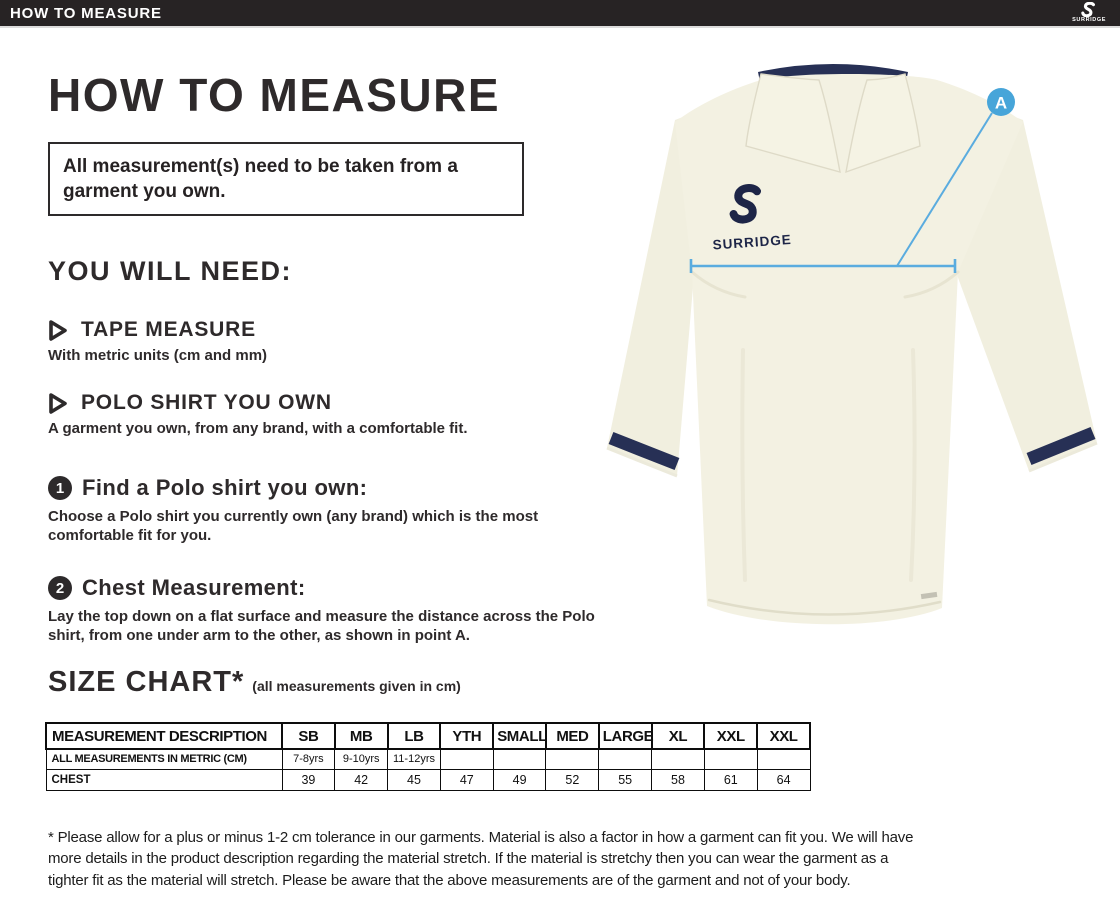 The image size is (1120, 913). Describe the element at coordinates (146, 682) in the screenshot. I see `size-chart-title: SIZE CHART*` at that location.